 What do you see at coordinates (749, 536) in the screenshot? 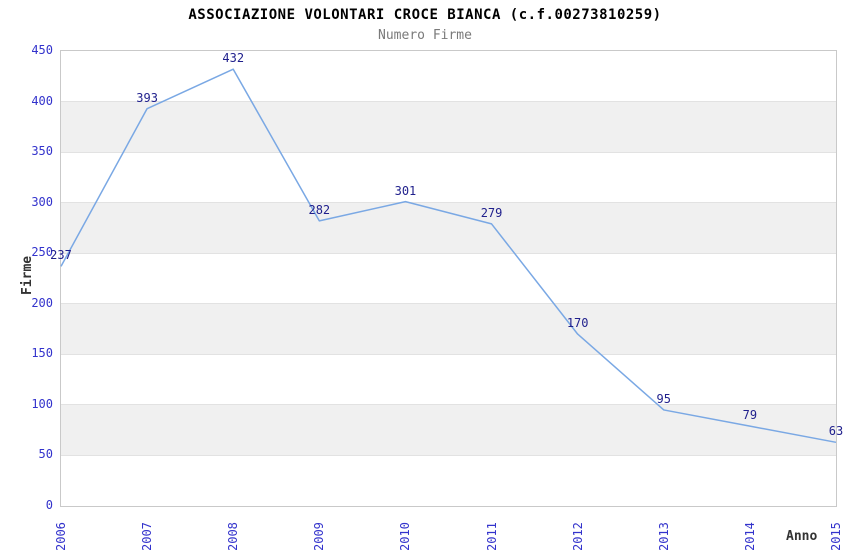
I see `x-tick-label: 2014` at bounding box center [749, 536].